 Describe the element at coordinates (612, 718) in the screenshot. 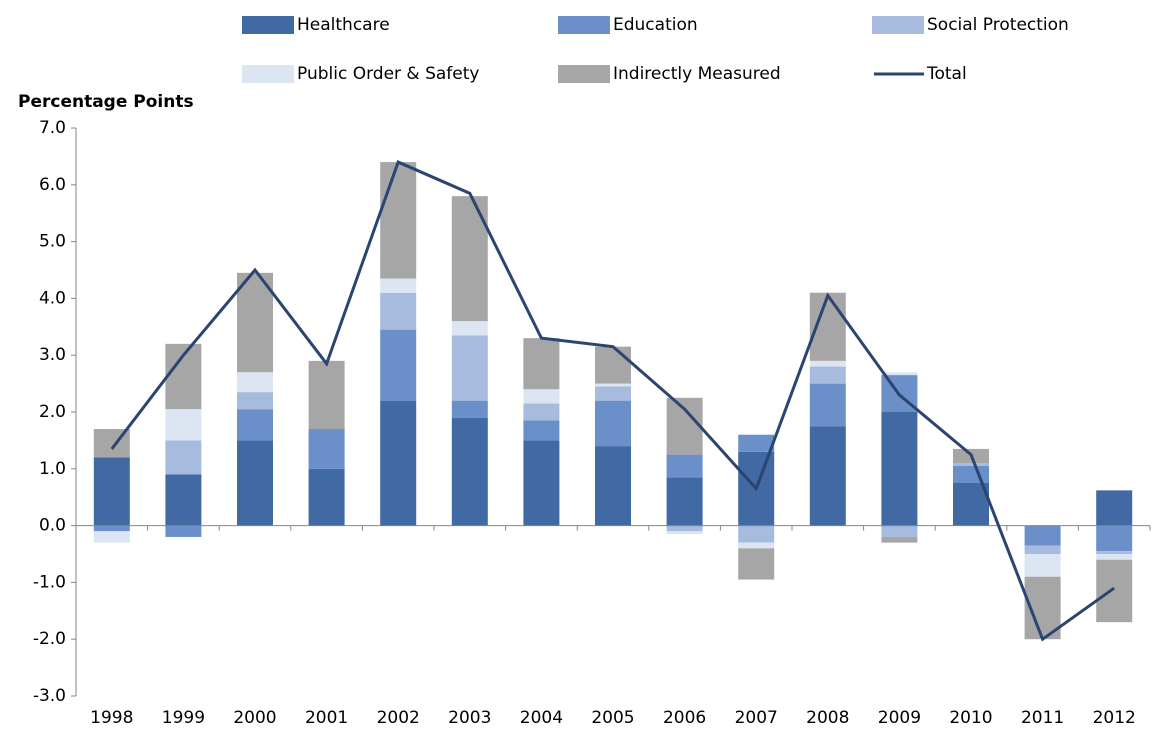

I see `x-tick-label: 2005` at that location.